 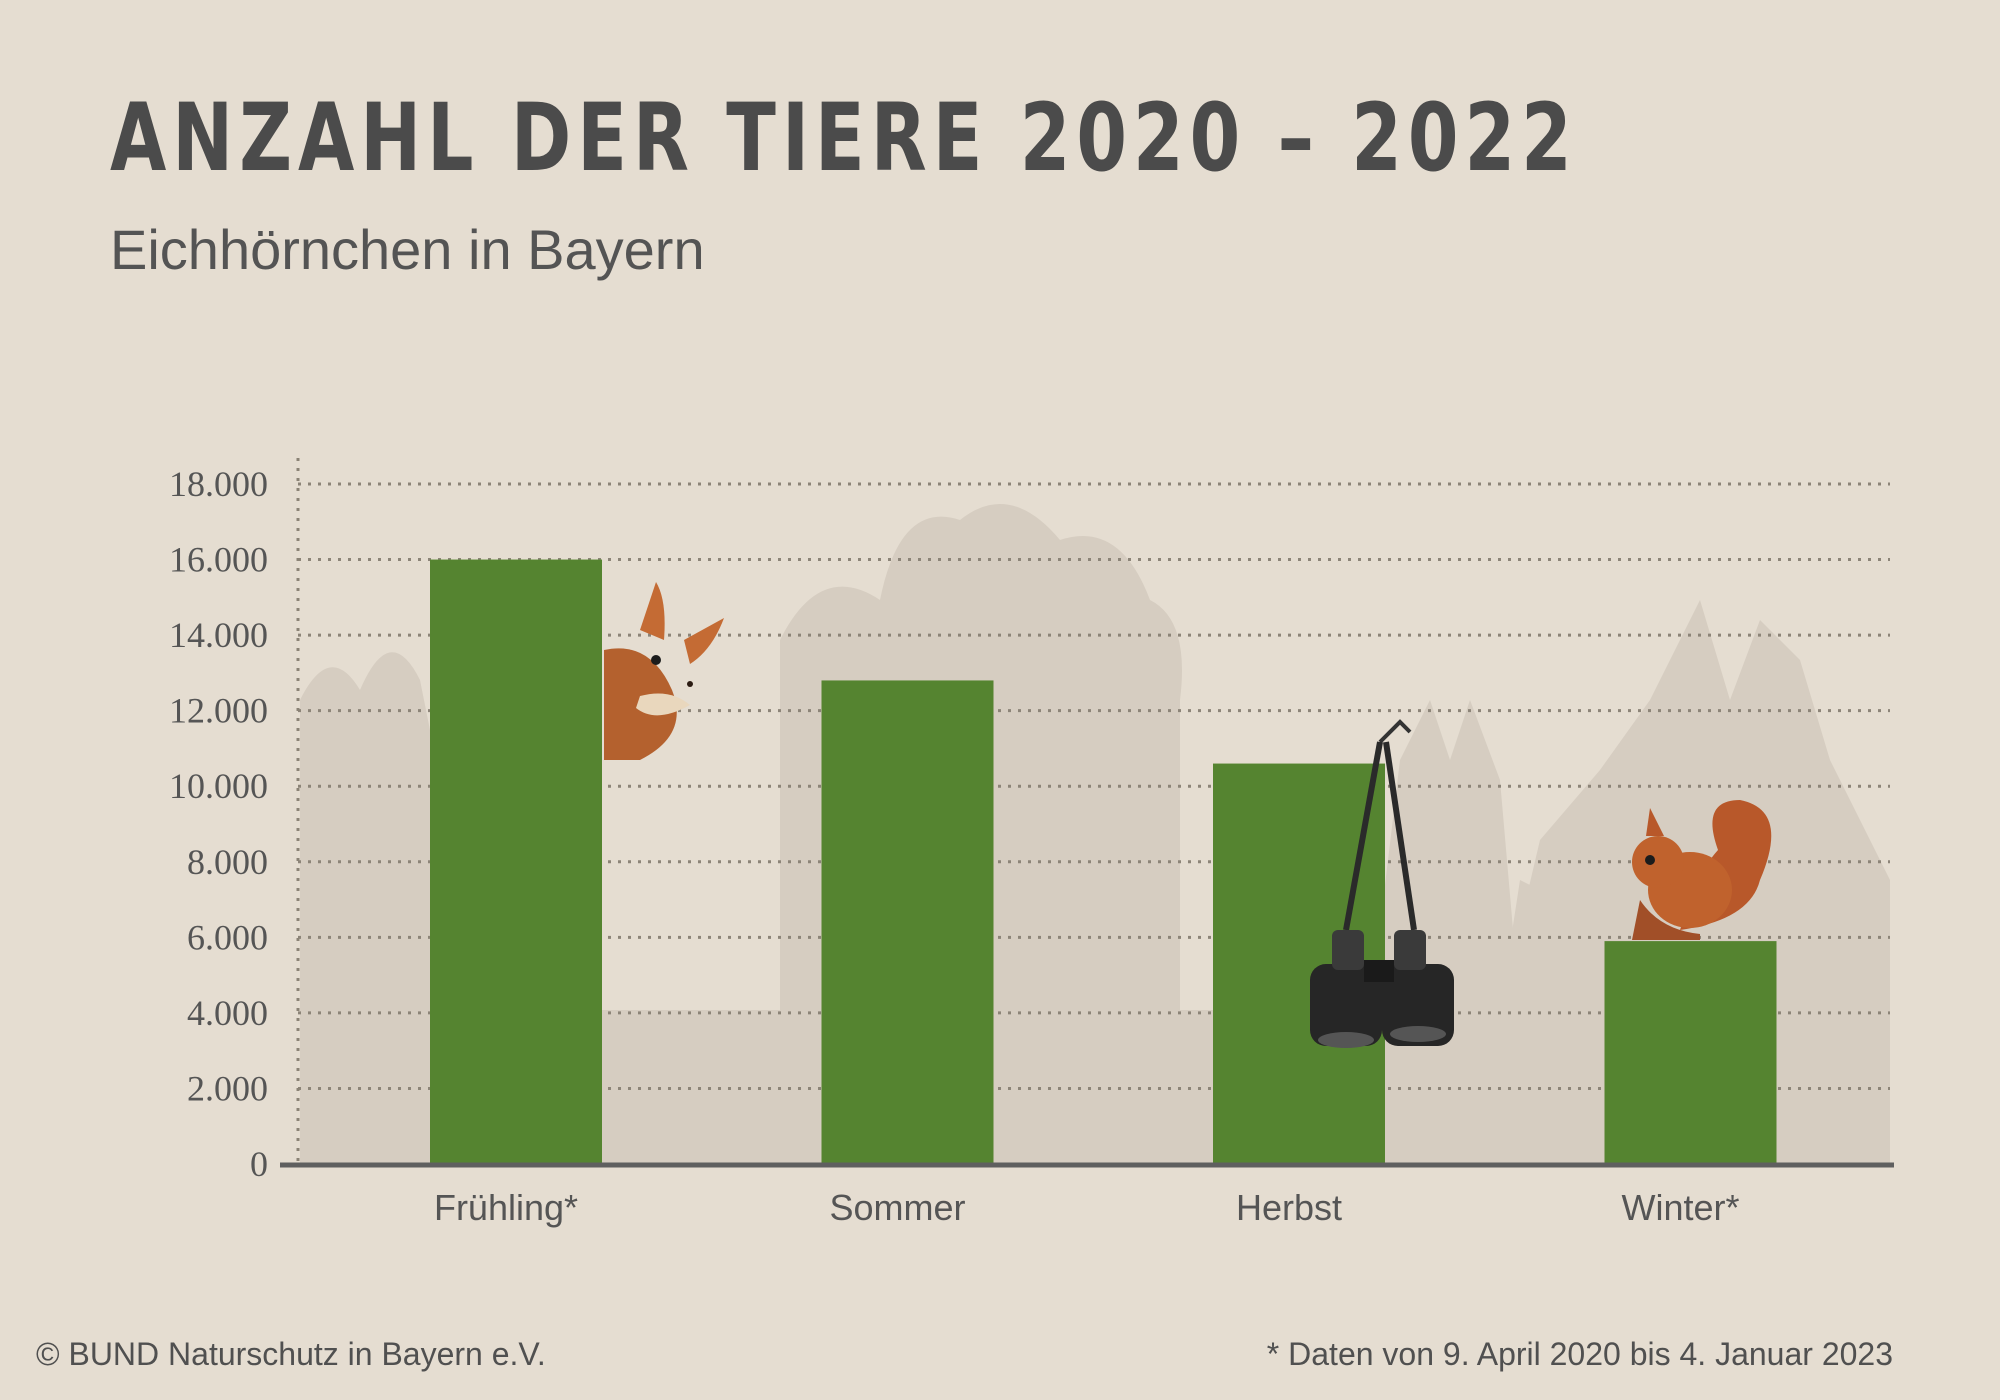 I want to click on footer-copyright: © BUND Naturschutz in Bayern e.V., so click(x=291, y=1354).